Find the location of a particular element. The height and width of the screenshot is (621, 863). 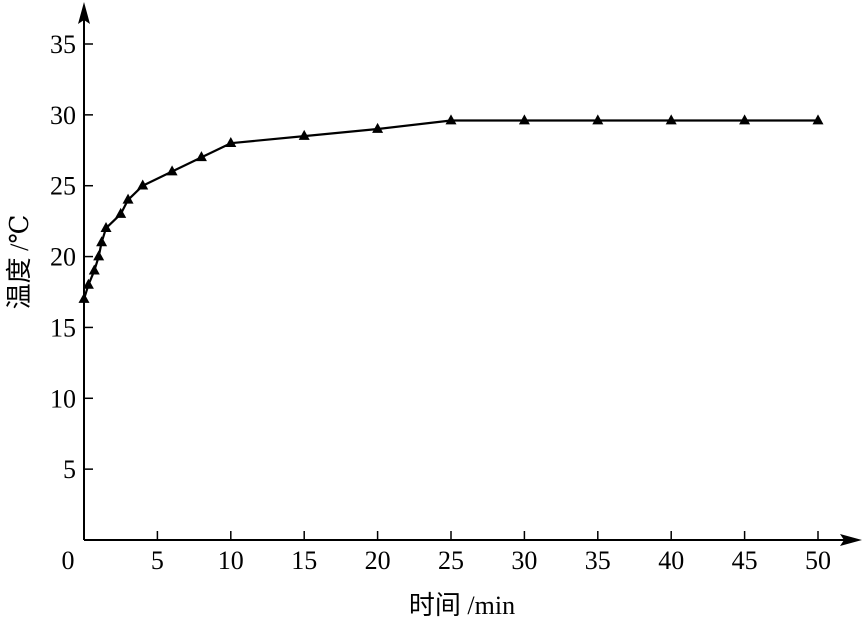

x-ticks: 0 5 10 15 20 25 30 35 40 45 50 is located at coordinates (446, 553).